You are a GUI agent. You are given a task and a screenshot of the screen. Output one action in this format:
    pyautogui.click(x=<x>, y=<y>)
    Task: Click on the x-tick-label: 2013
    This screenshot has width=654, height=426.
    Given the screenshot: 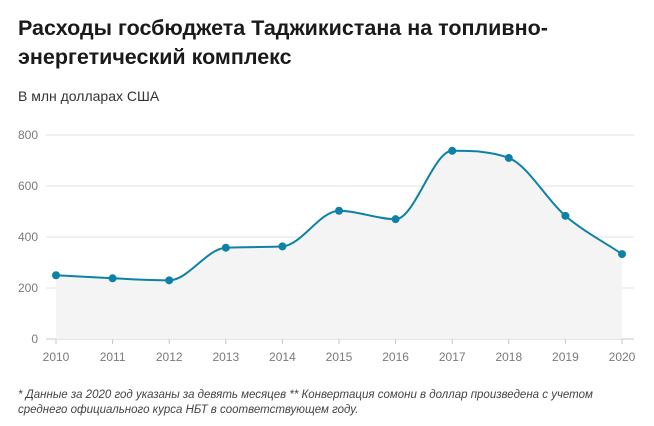 What is the action you would take?
    pyautogui.click(x=225, y=357)
    